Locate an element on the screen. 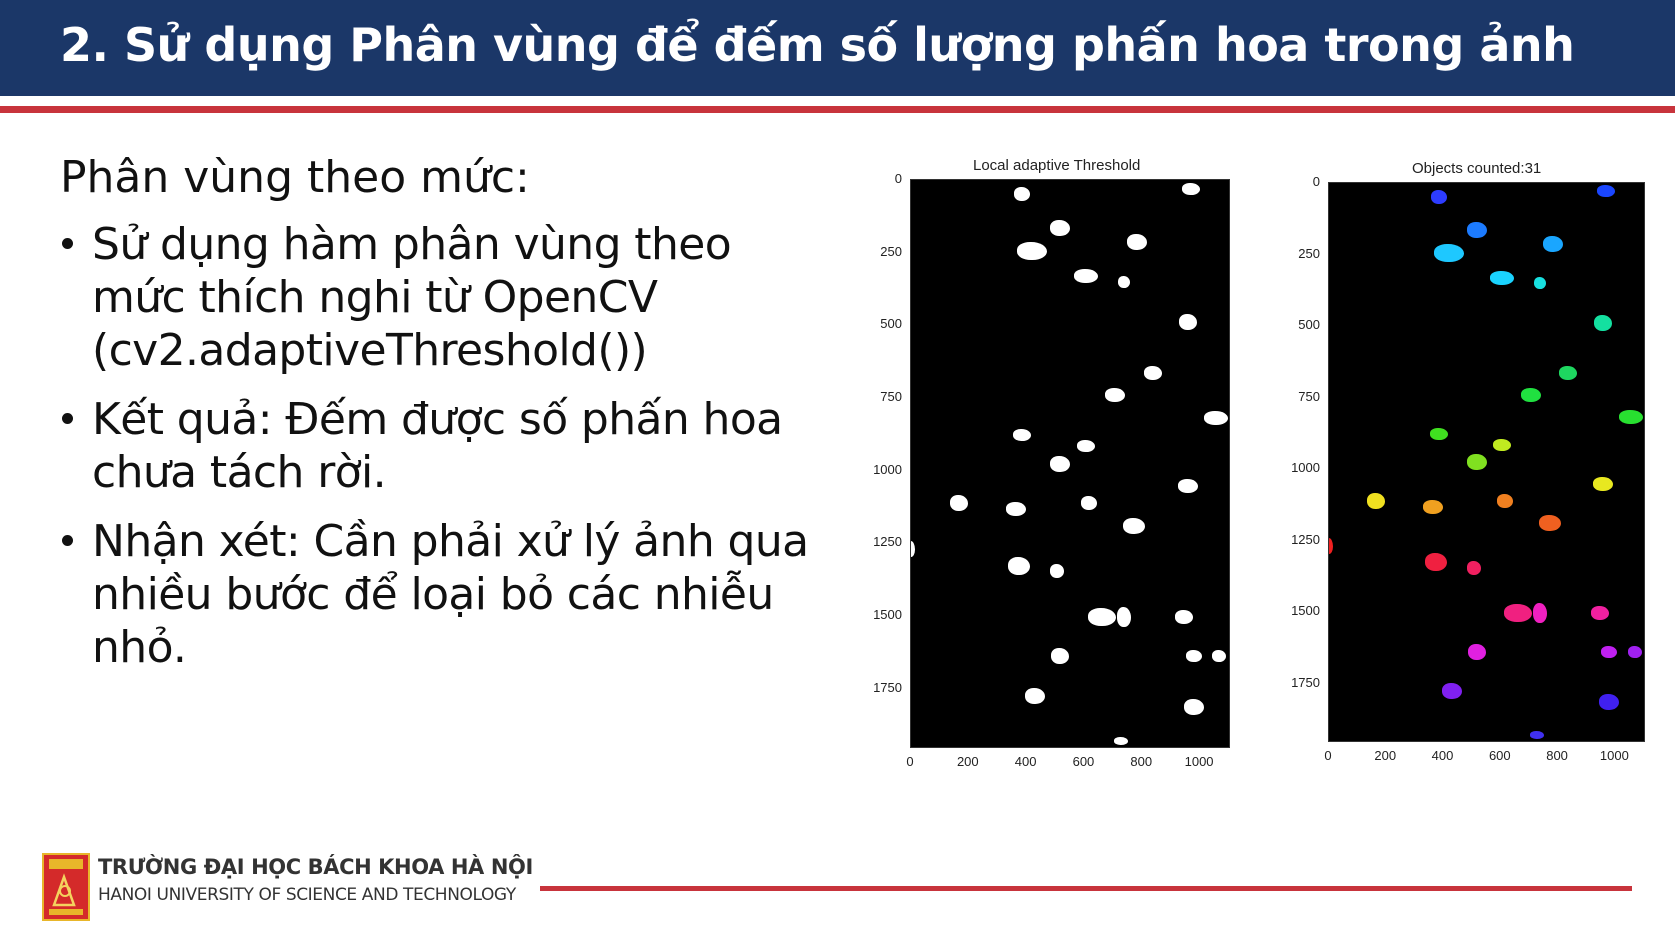 This screenshot has width=1675, height=945. title-divider-white is located at coordinates (837, 101).